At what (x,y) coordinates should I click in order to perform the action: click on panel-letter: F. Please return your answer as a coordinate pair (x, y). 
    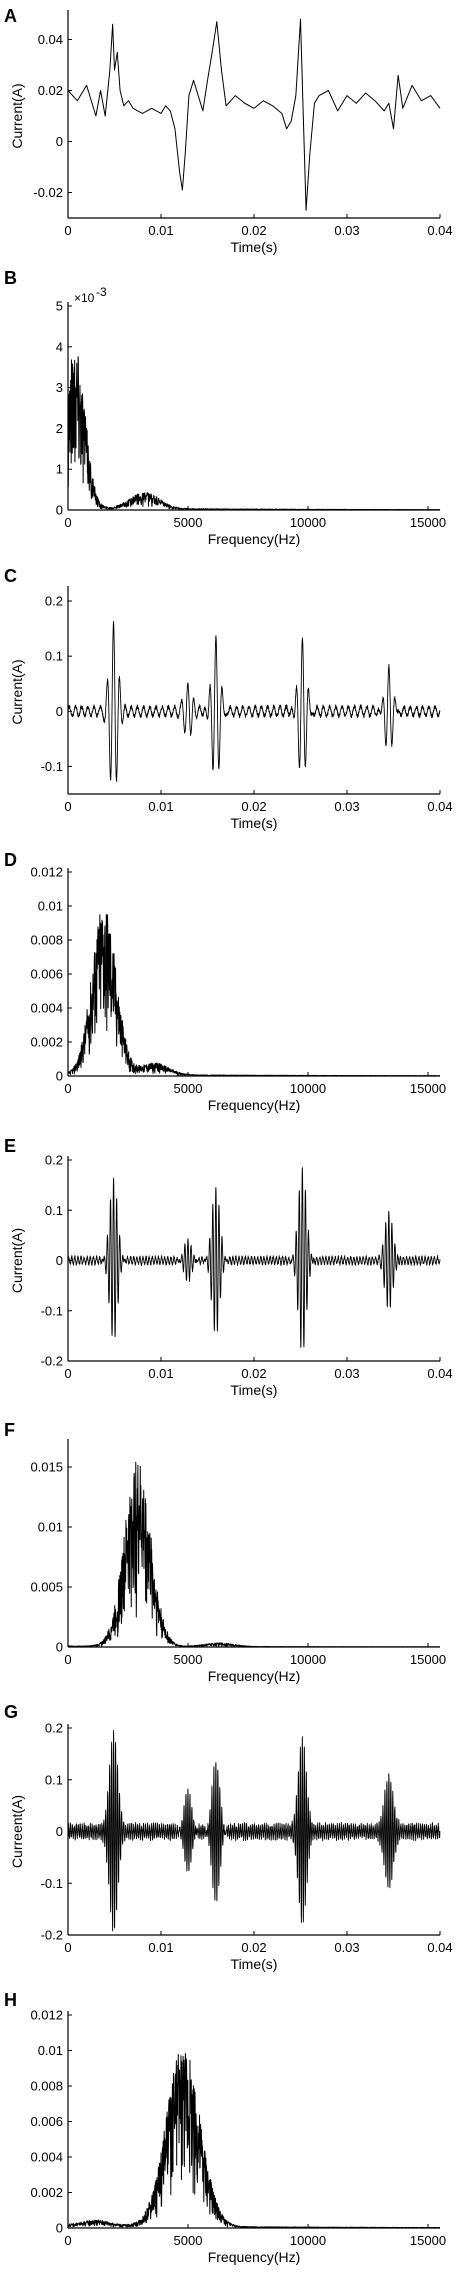
    Looking at the image, I should click on (9, 1430).